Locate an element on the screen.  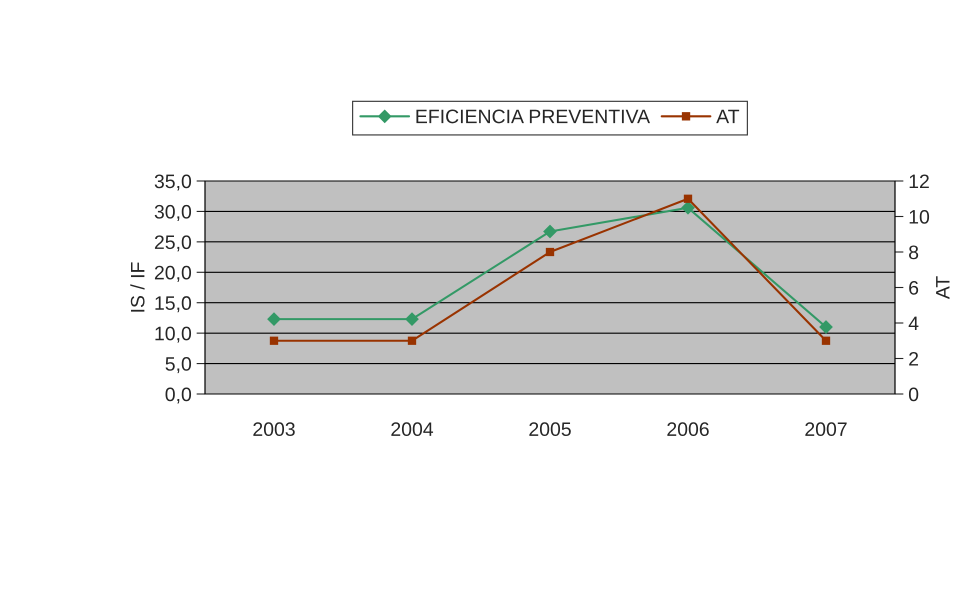
y-tick-label: 5,0 is located at coordinates (179, 365).